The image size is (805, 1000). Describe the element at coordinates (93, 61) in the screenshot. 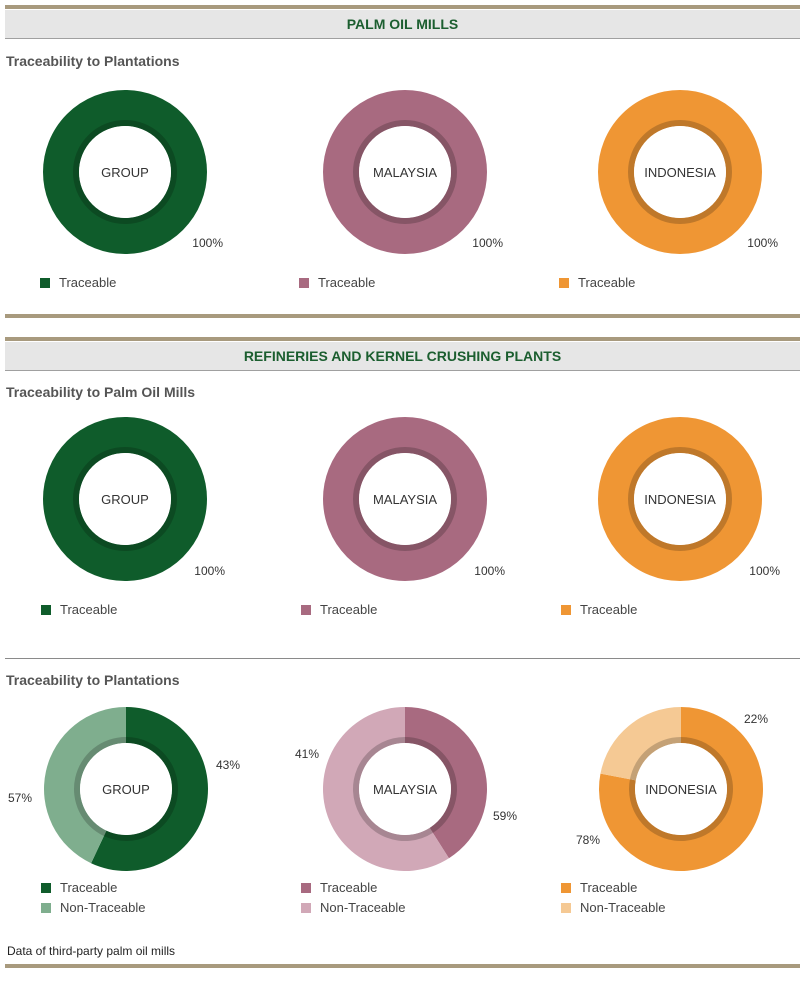

I see `subtitle-mills-plantations: Traceability to Plantations` at that location.